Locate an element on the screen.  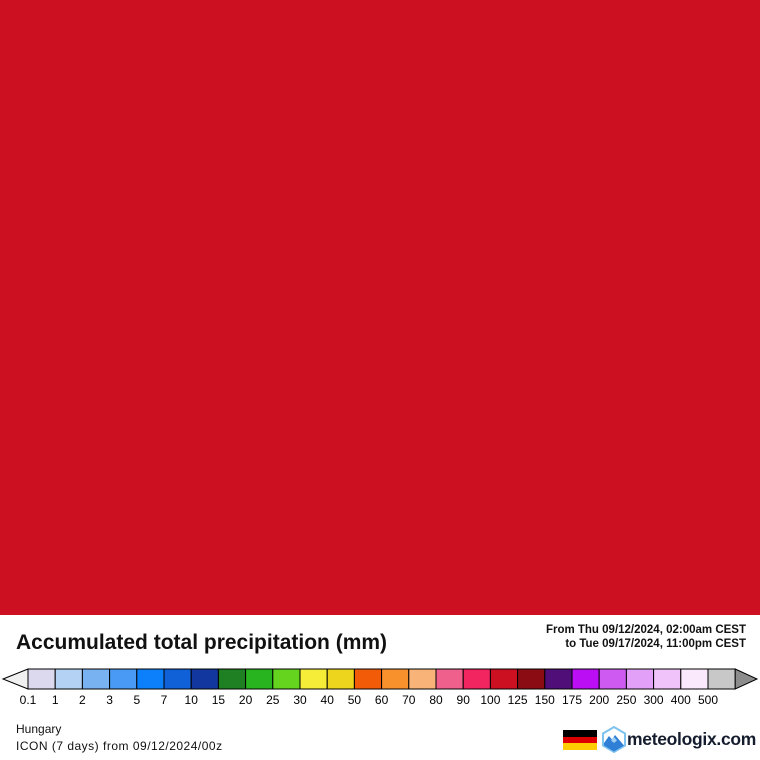
svg-text: 175 is located at coordinates (572, 700).